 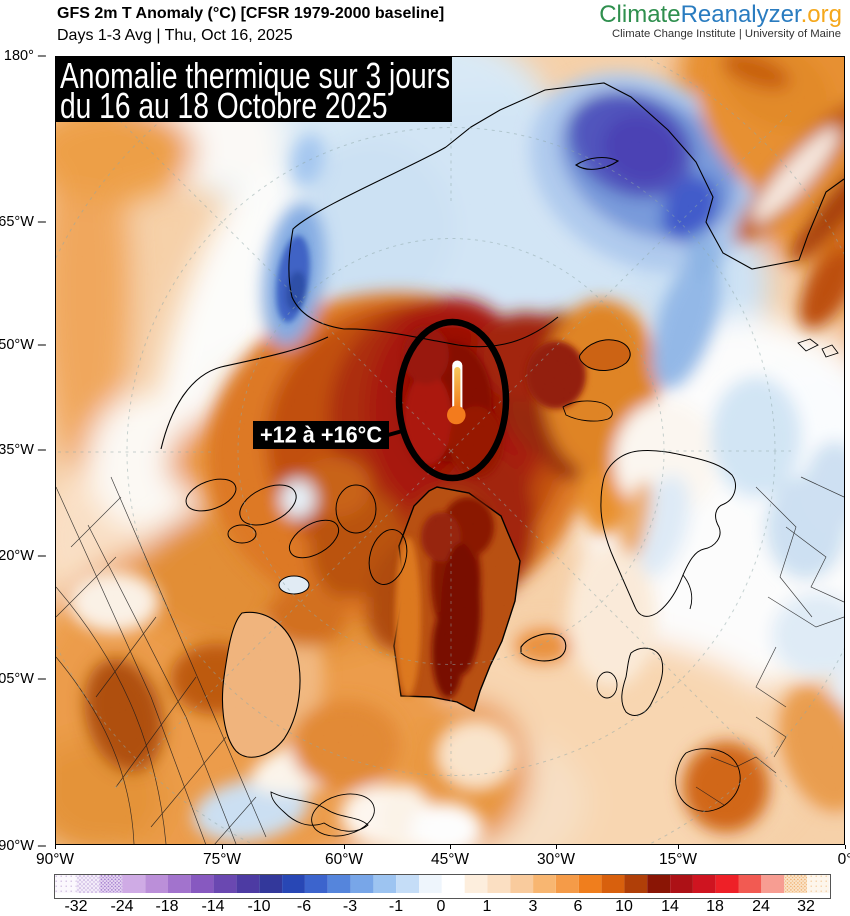 I want to click on svg-text: +12 à +16°C, so click(x=321, y=435).